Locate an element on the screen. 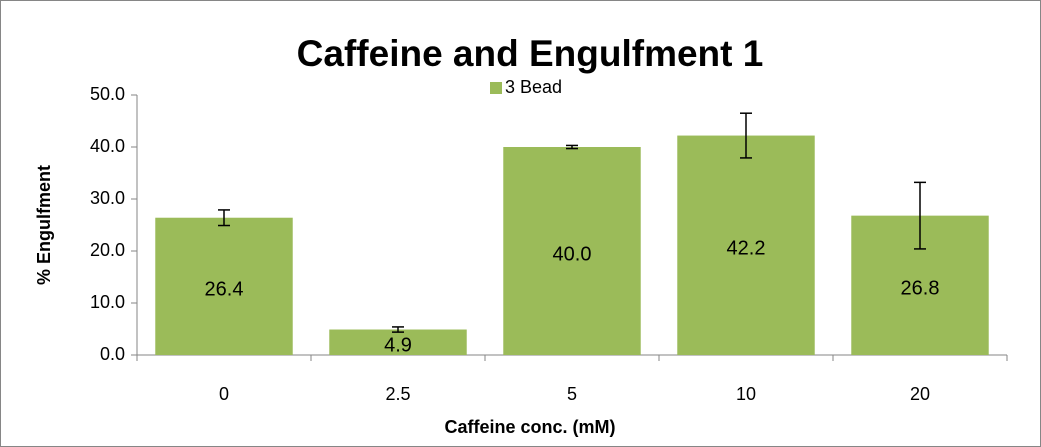 This screenshot has width=1041, height=447. data-label: 26.4 is located at coordinates (224, 290).